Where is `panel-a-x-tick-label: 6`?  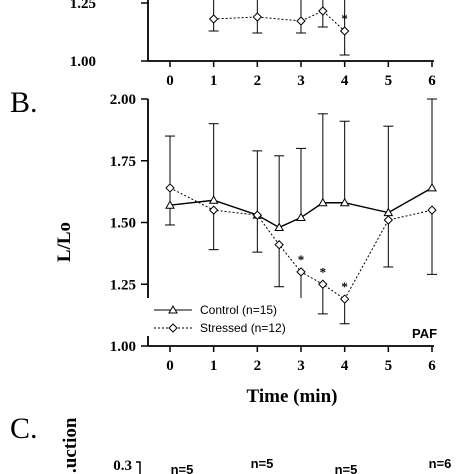 panel-a-x-tick-label: 6 is located at coordinates (432, 81).